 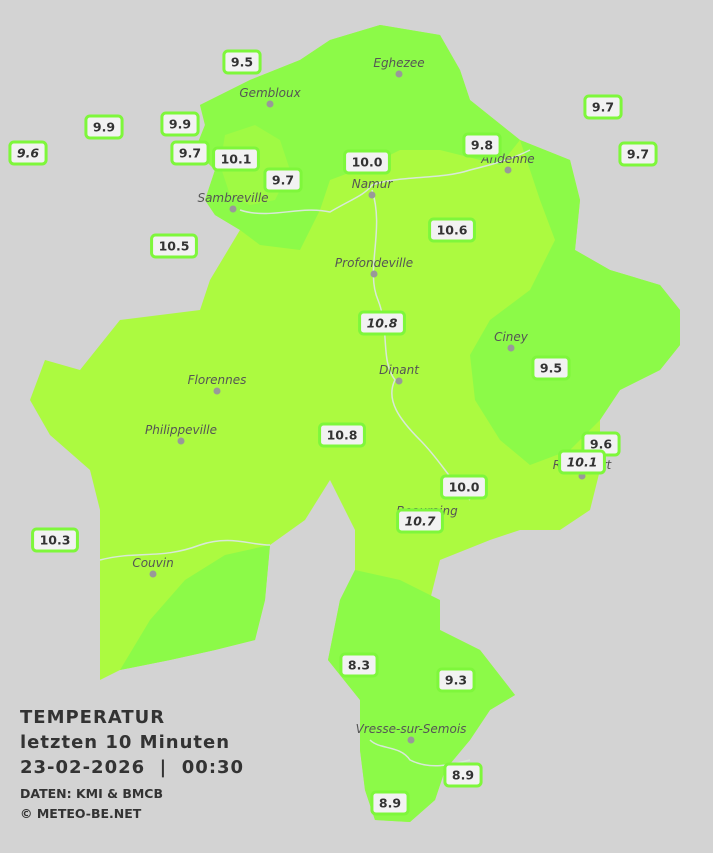 What do you see at coordinates (399, 370) in the screenshot?
I see `city-label: Dinant` at bounding box center [399, 370].